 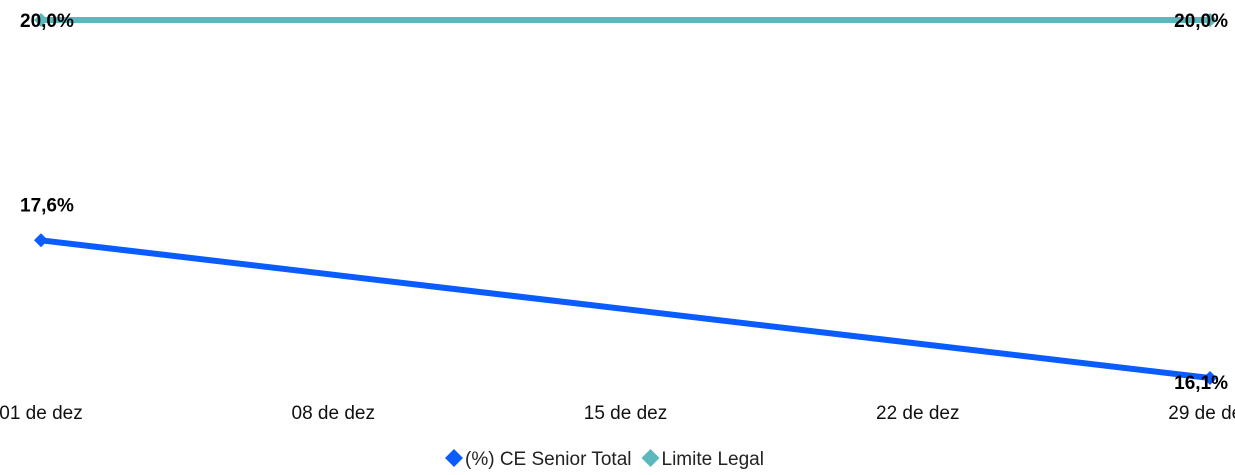 What do you see at coordinates (1201, 383) in the screenshot?
I see `data-label-ce-senior-total: 16,1%` at bounding box center [1201, 383].